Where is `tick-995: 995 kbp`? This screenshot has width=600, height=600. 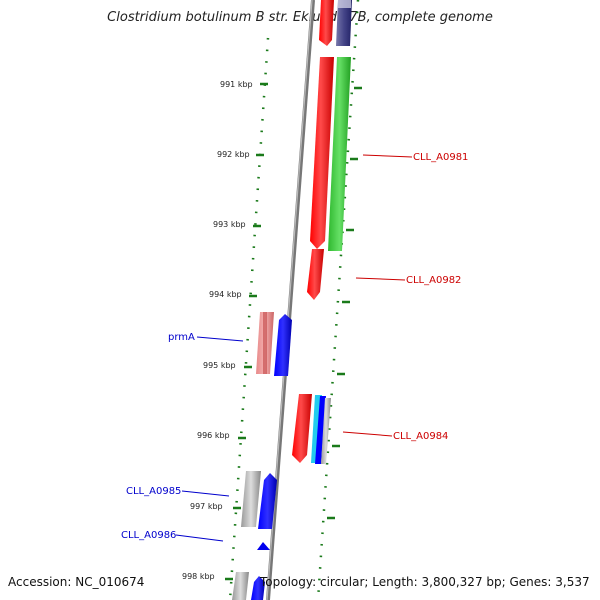
tick-995: 995 kbp is located at coordinates (227, 365).